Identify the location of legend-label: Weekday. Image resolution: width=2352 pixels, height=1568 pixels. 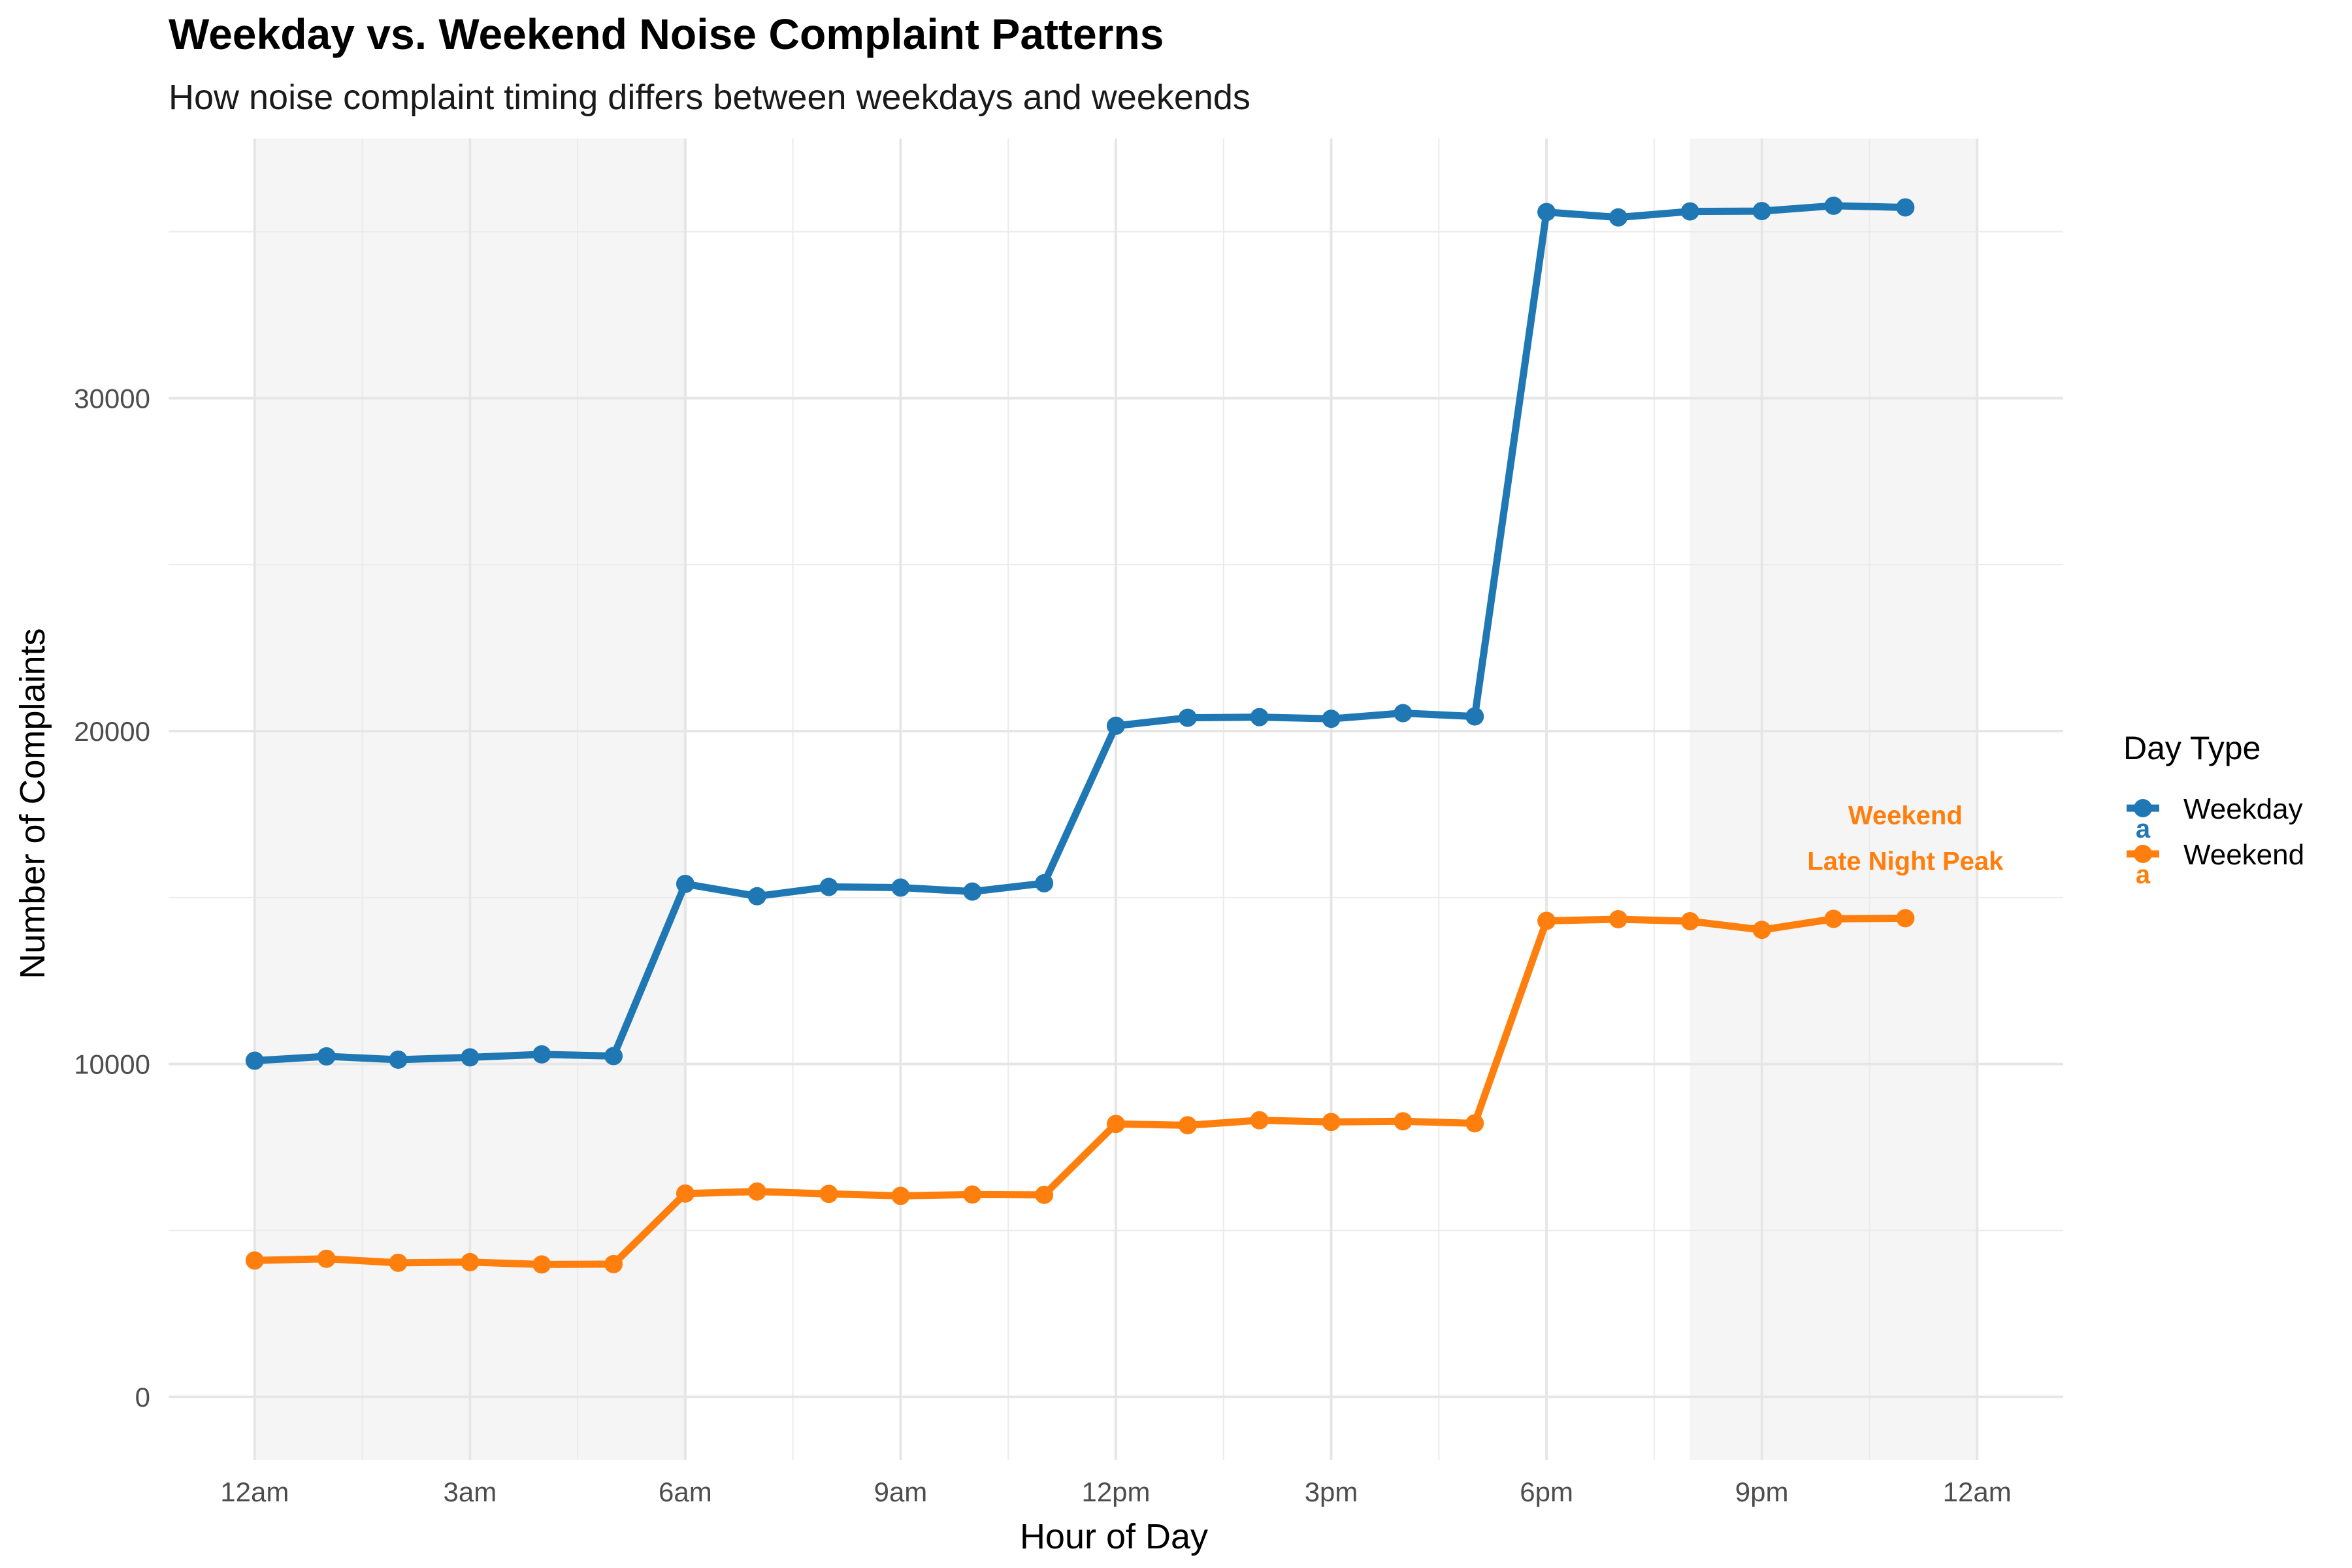
(2243, 809).